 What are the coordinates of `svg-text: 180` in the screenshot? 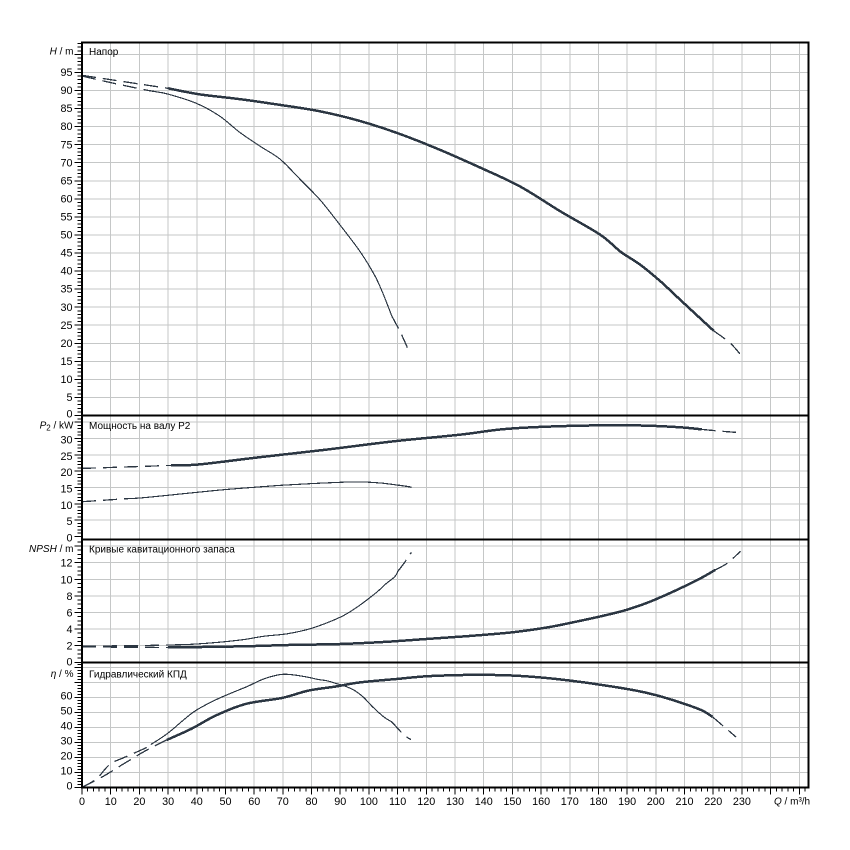 It's located at (598, 802).